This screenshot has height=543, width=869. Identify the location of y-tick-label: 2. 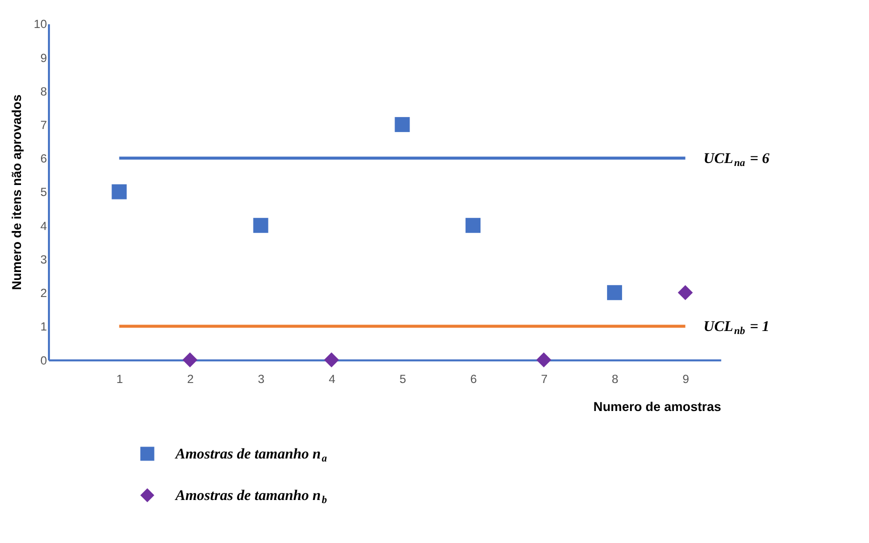
(43, 293).